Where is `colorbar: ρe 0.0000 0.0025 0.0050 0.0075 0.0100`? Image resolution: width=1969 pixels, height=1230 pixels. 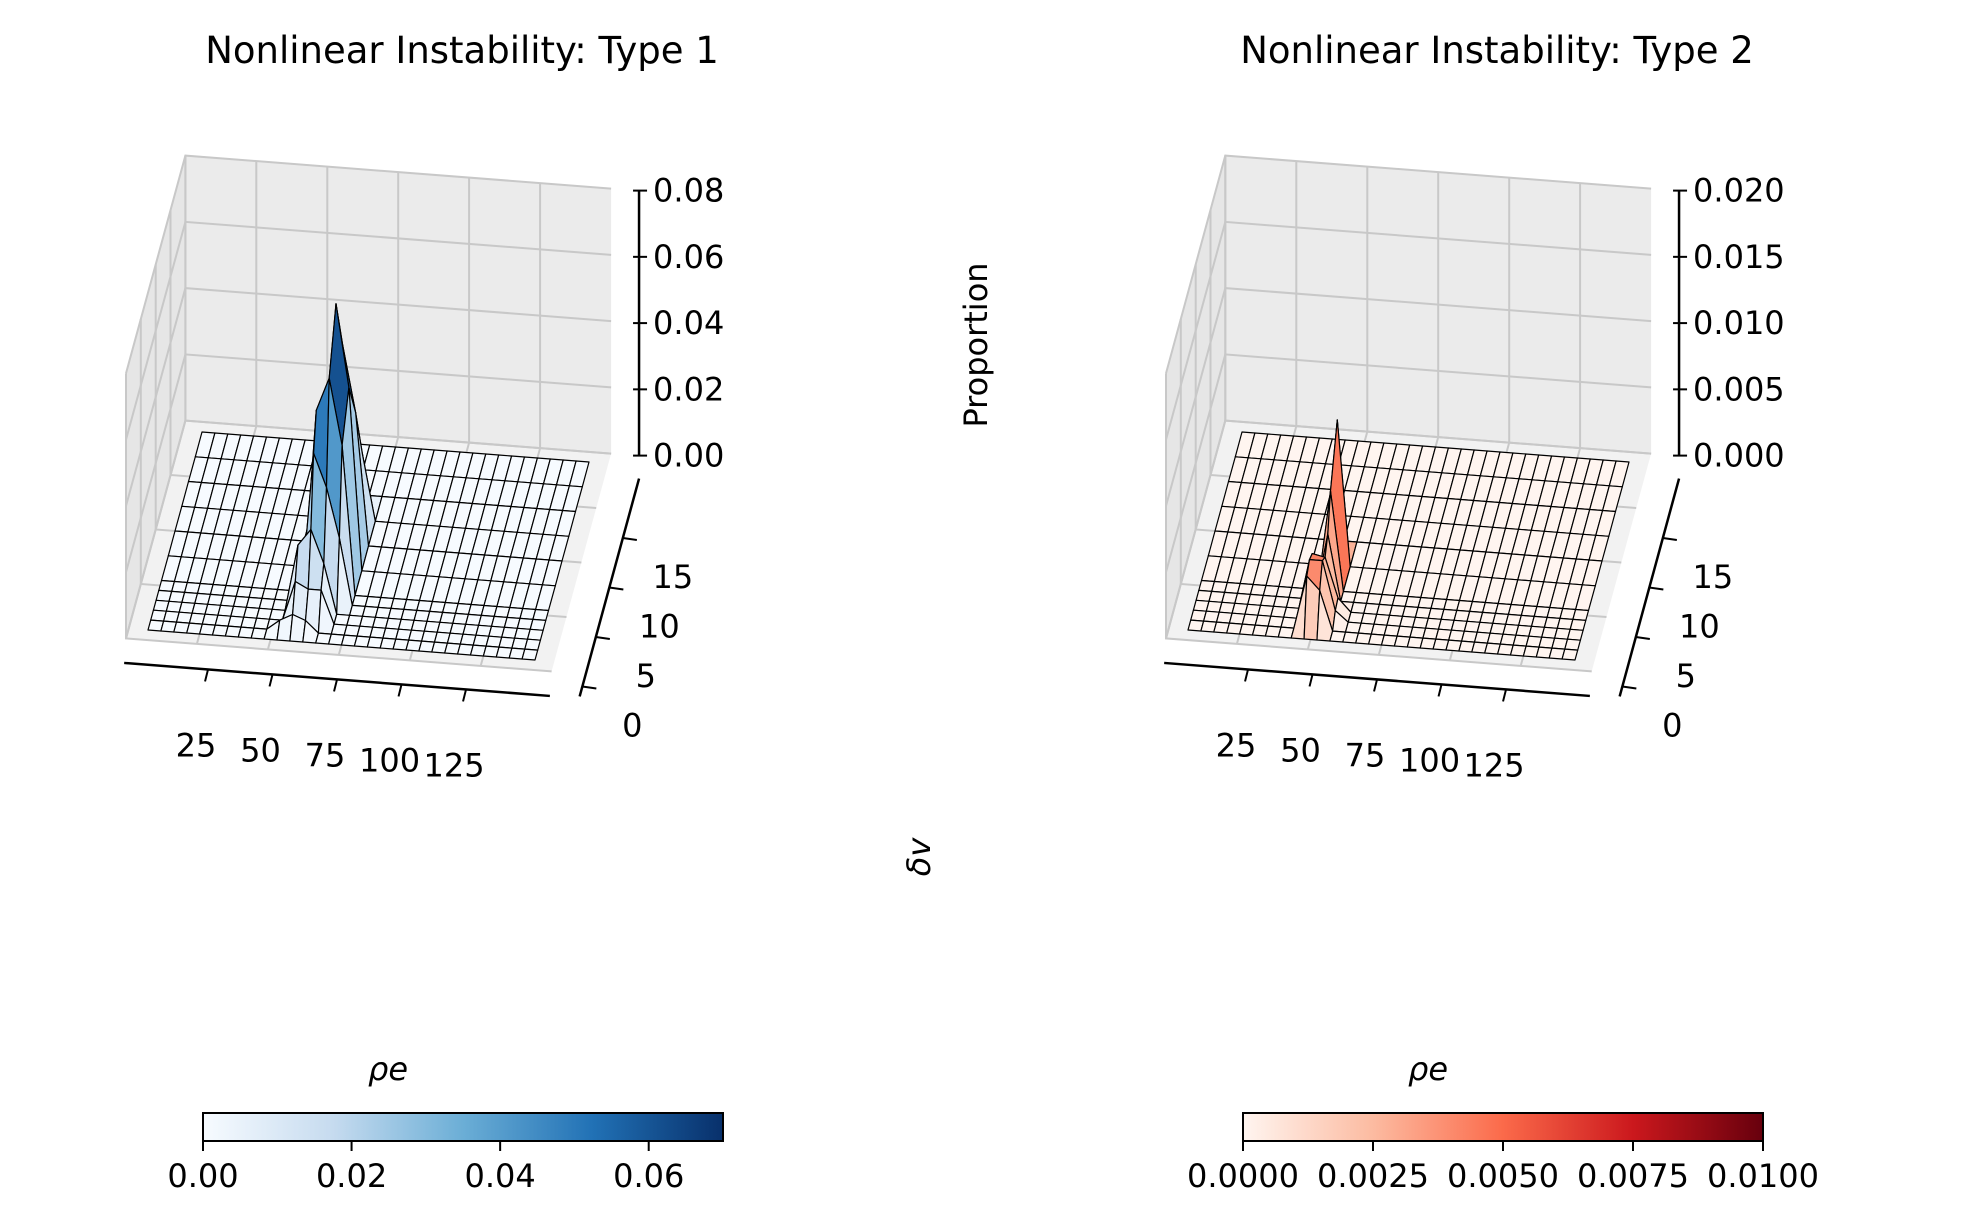
colorbar: ρe 0.0000 0.0025 0.0050 0.0075 0.0100 is located at coordinates (1503, 1122).